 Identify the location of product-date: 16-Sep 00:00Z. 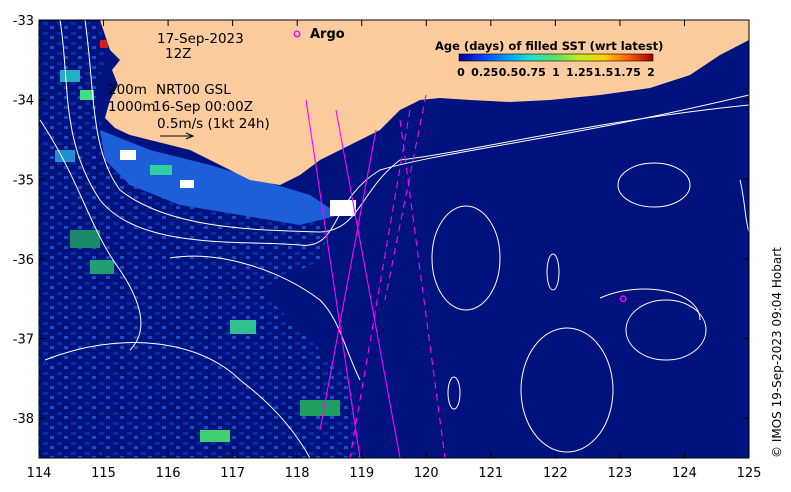
(203, 107).